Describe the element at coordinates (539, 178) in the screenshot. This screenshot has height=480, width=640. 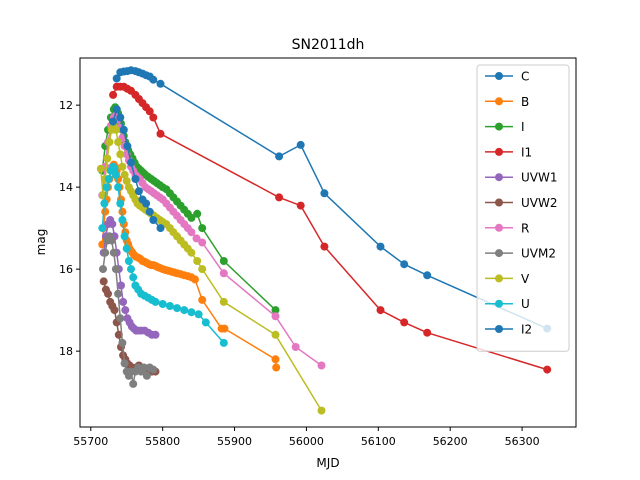
I see `legend-label: UVW1` at that location.